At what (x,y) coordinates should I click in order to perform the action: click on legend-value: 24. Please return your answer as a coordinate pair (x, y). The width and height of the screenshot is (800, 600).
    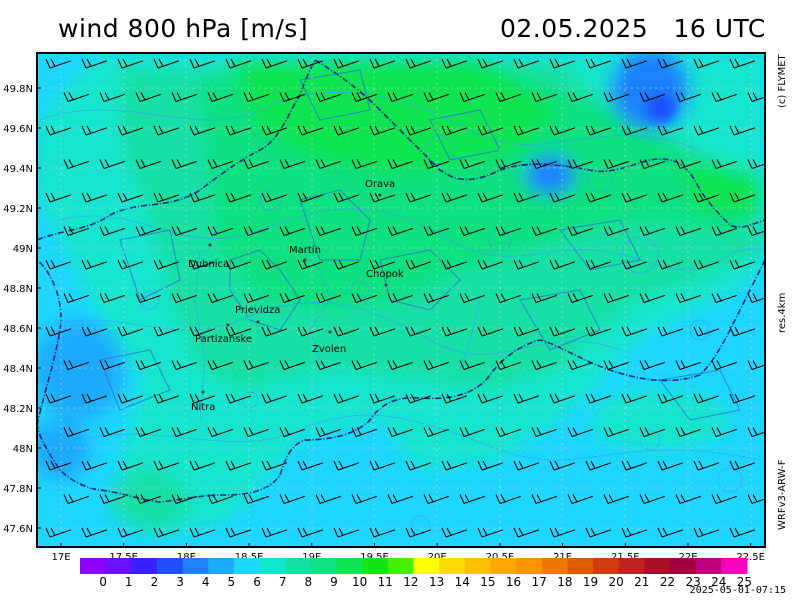
    Looking at the image, I should click on (718, 582).